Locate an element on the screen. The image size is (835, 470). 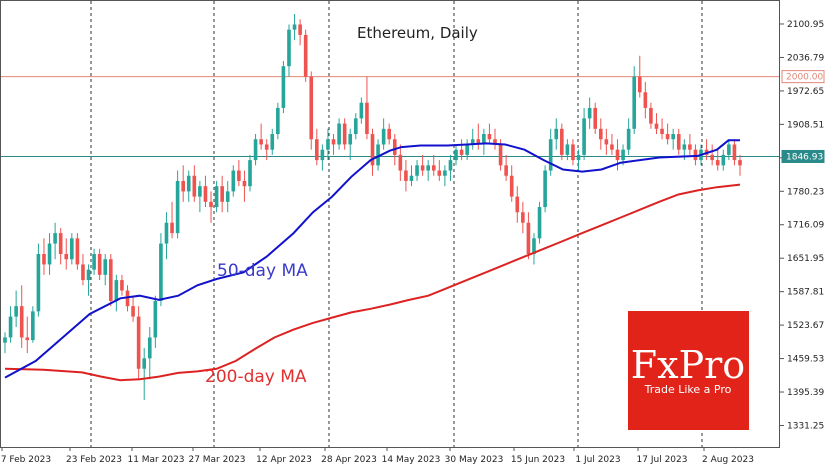
logo-background is located at coordinates (688, 370).